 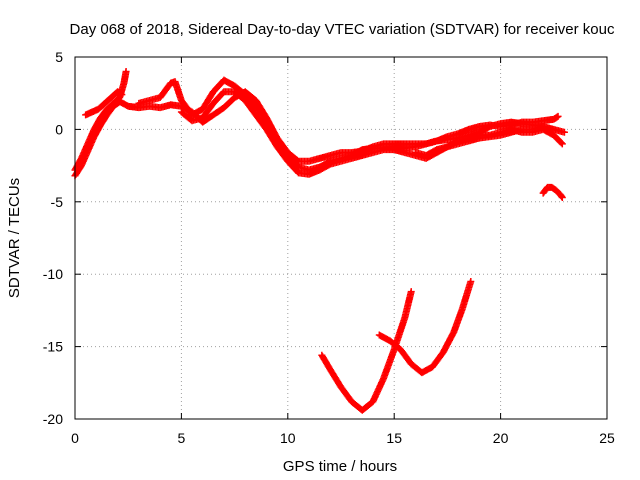 What do you see at coordinates (97, 139) in the screenshot?
I see `series-track-b` at bounding box center [97, 139].